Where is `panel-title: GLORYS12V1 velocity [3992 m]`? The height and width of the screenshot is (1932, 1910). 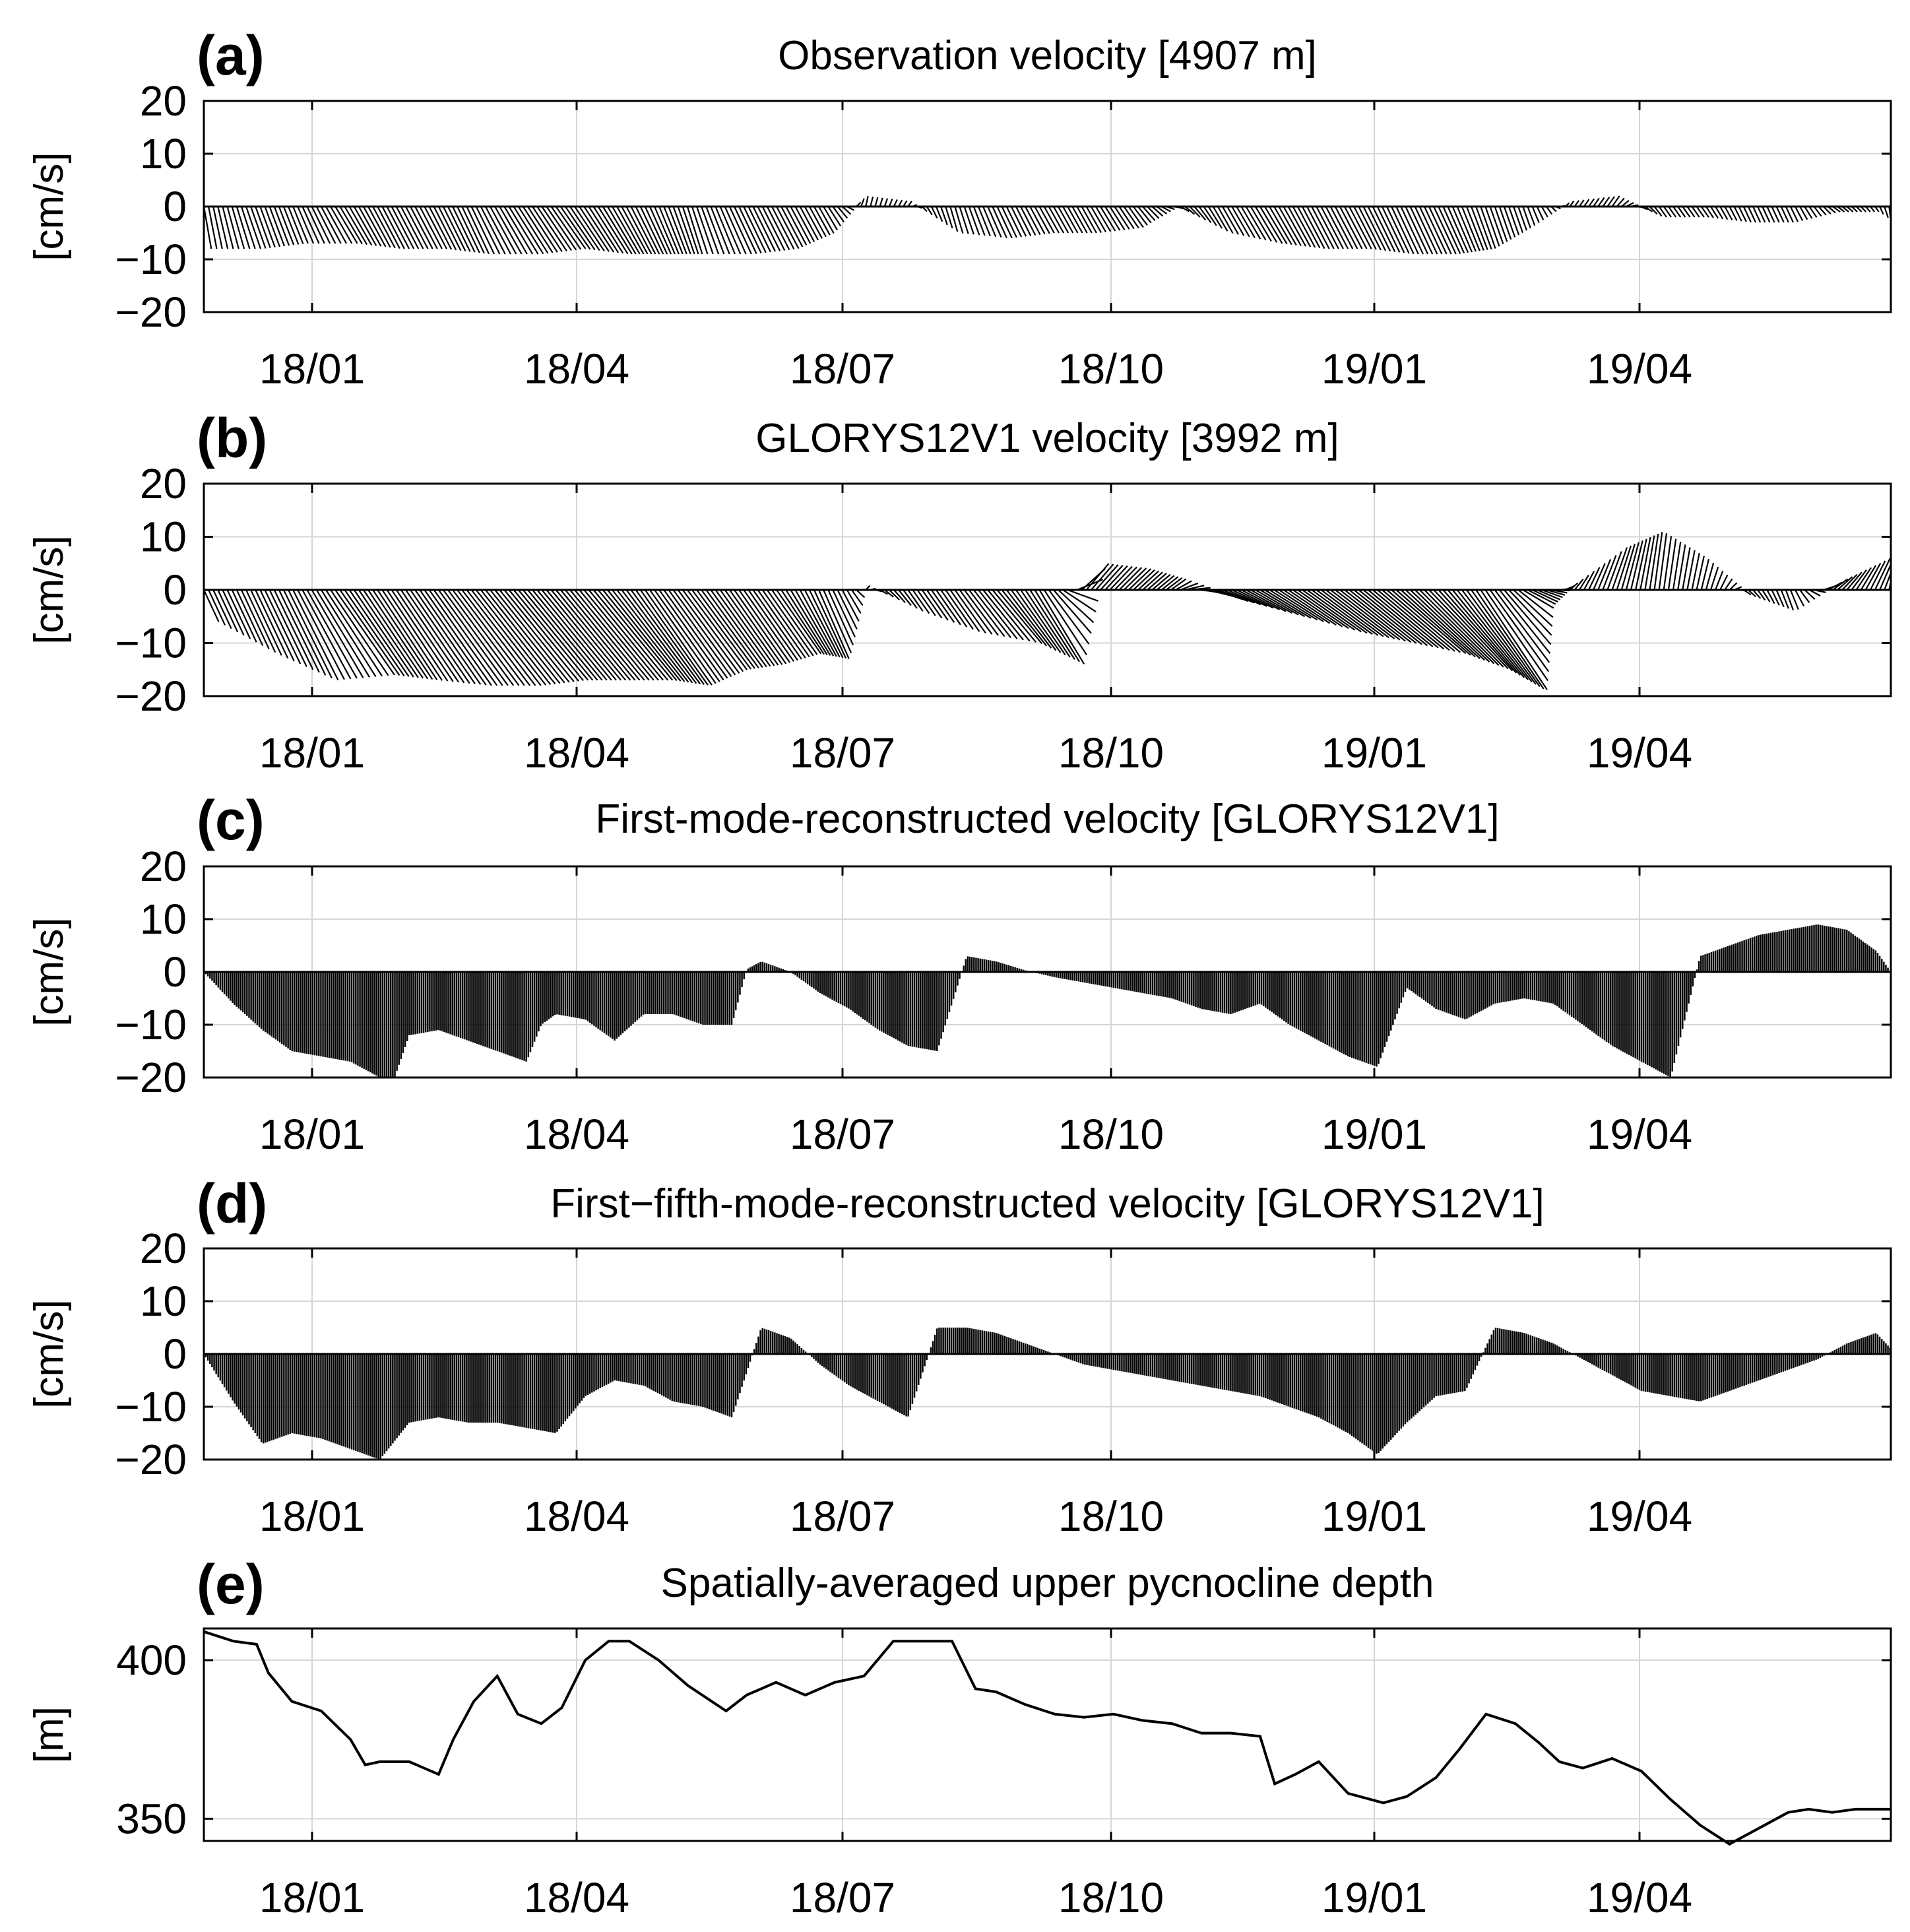
panel-title: GLORYS12V1 velocity [3992 m] is located at coordinates (1047, 438).